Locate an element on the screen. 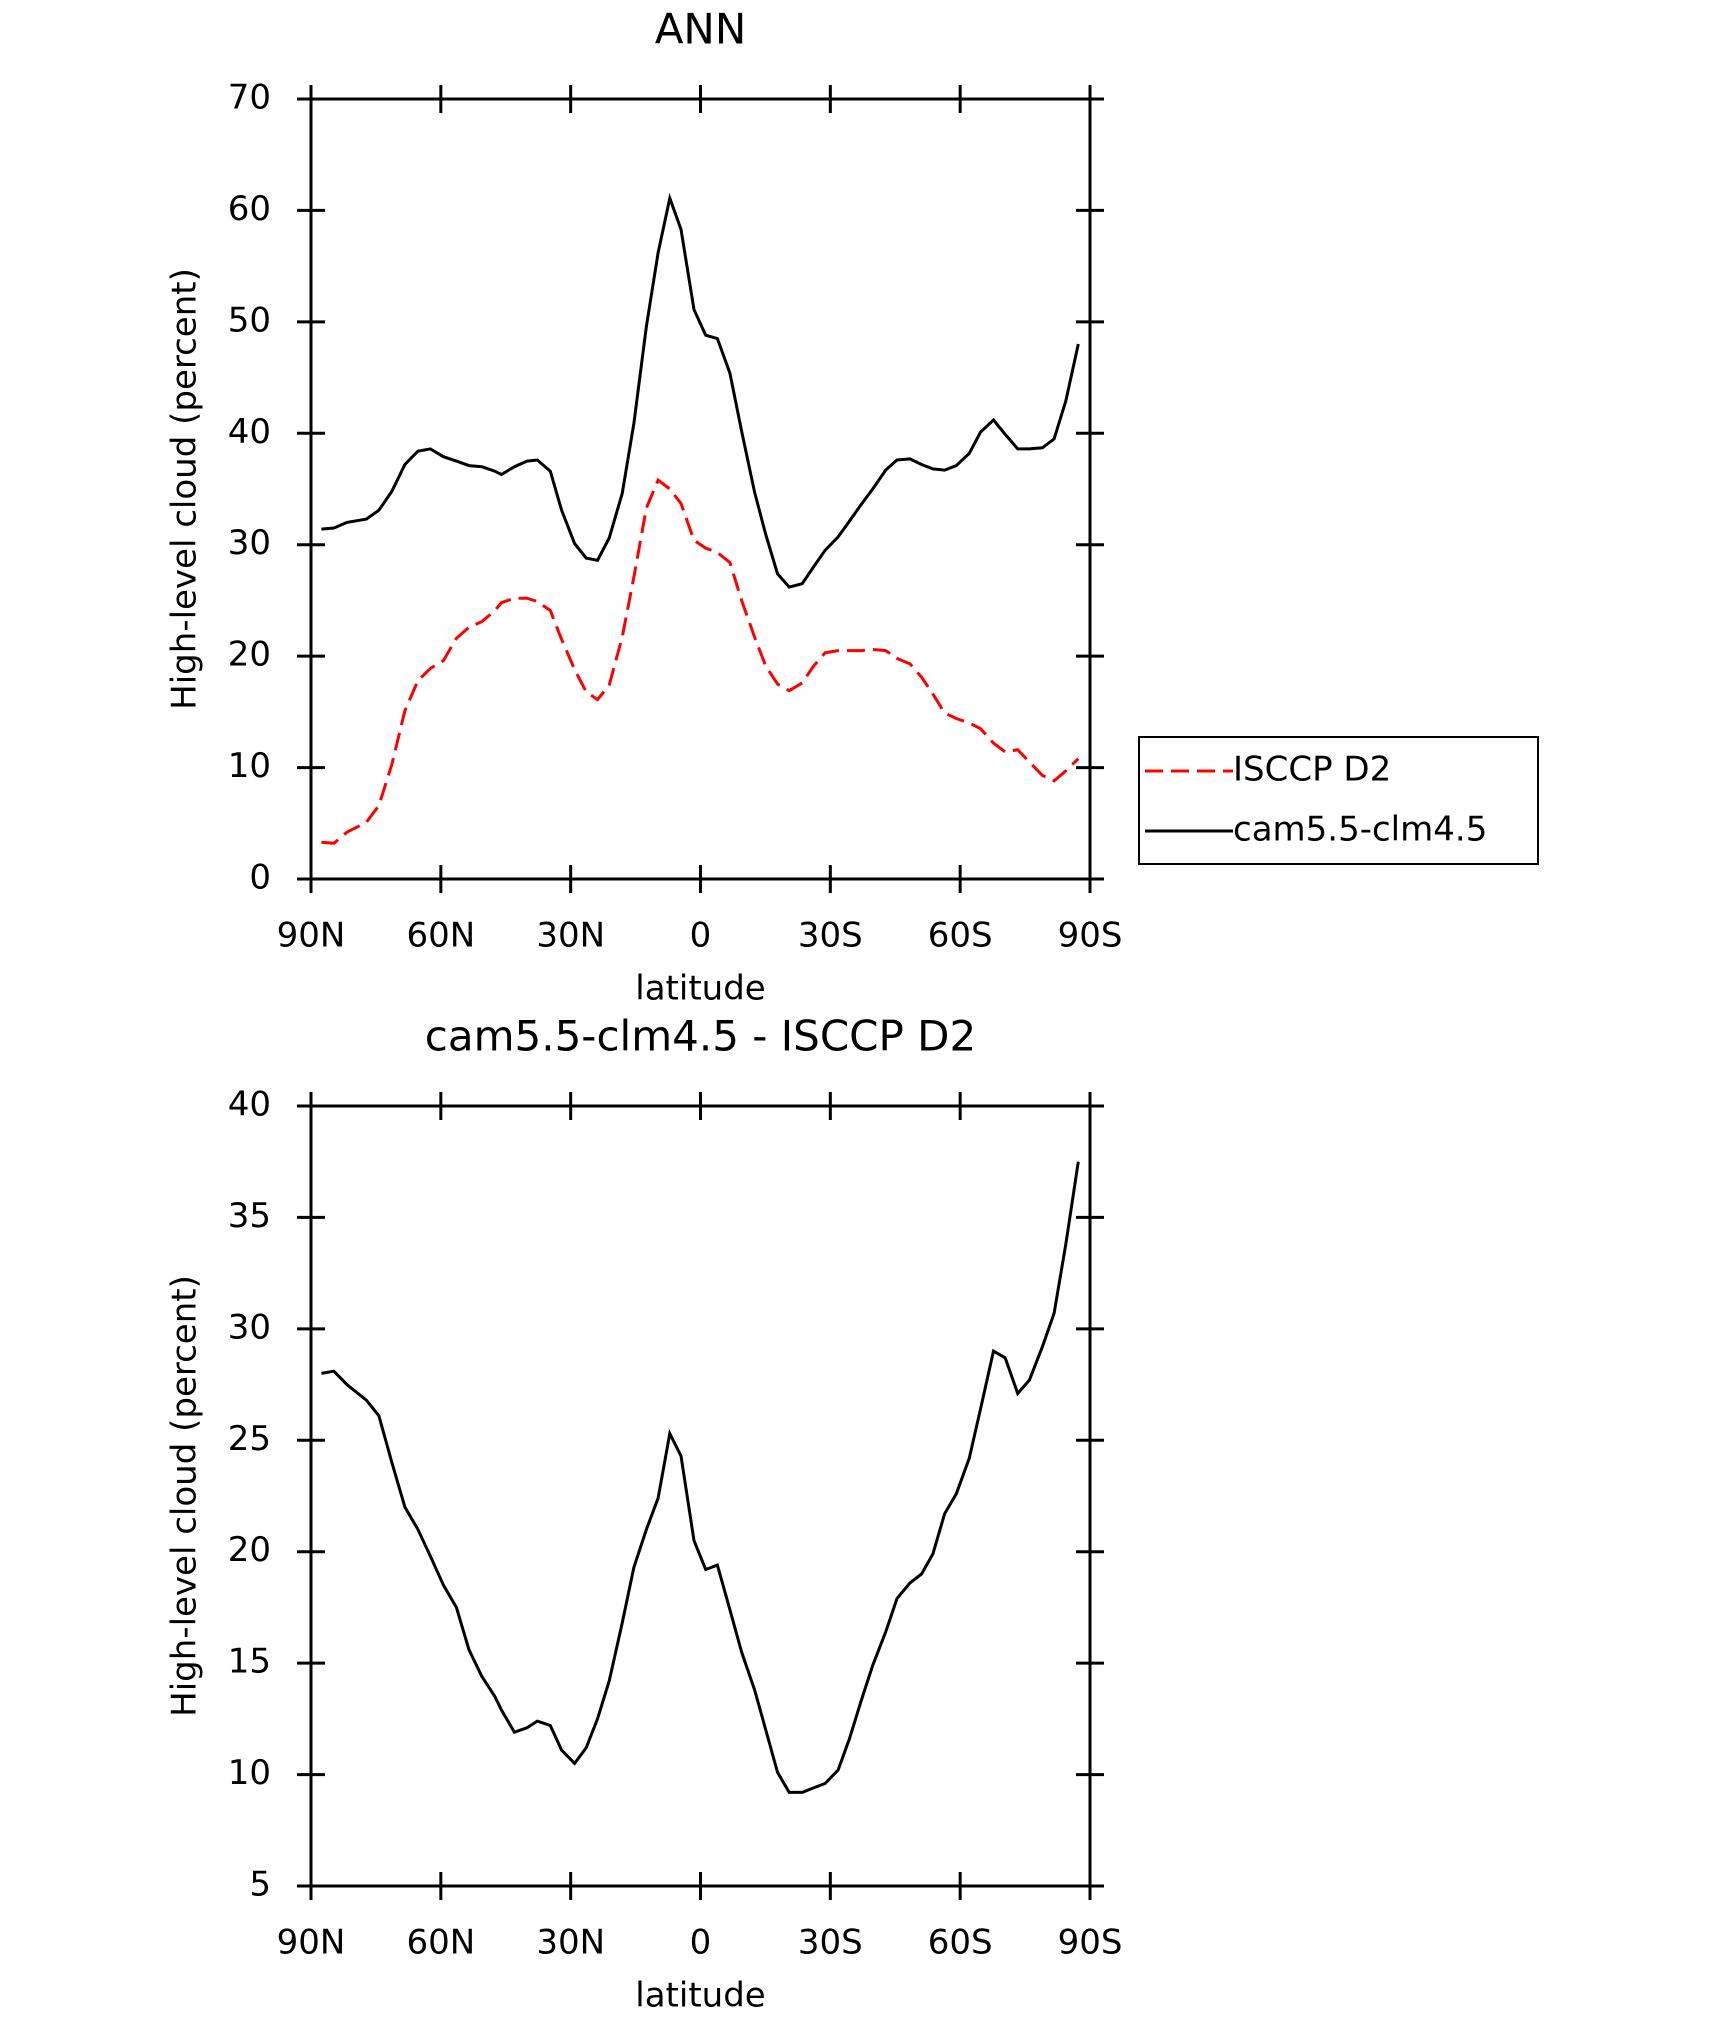  legend-label: ISCCP D2 is located at coordinates (1312, 770).